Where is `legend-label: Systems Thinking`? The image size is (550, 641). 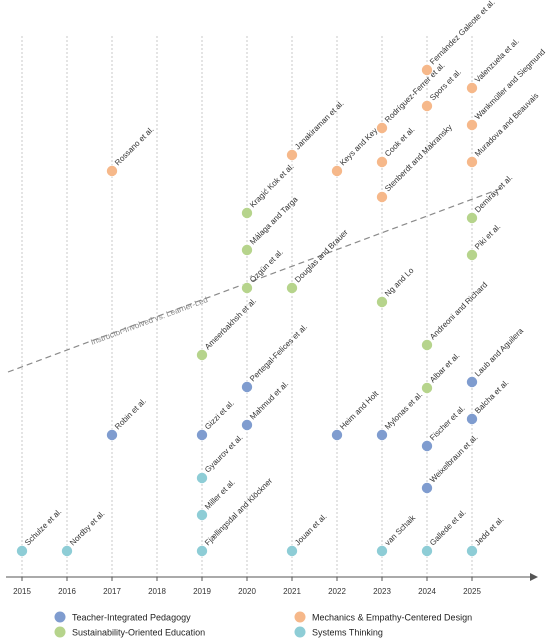 legend-label: Systems Thinking is located at coordinates (347, 633).